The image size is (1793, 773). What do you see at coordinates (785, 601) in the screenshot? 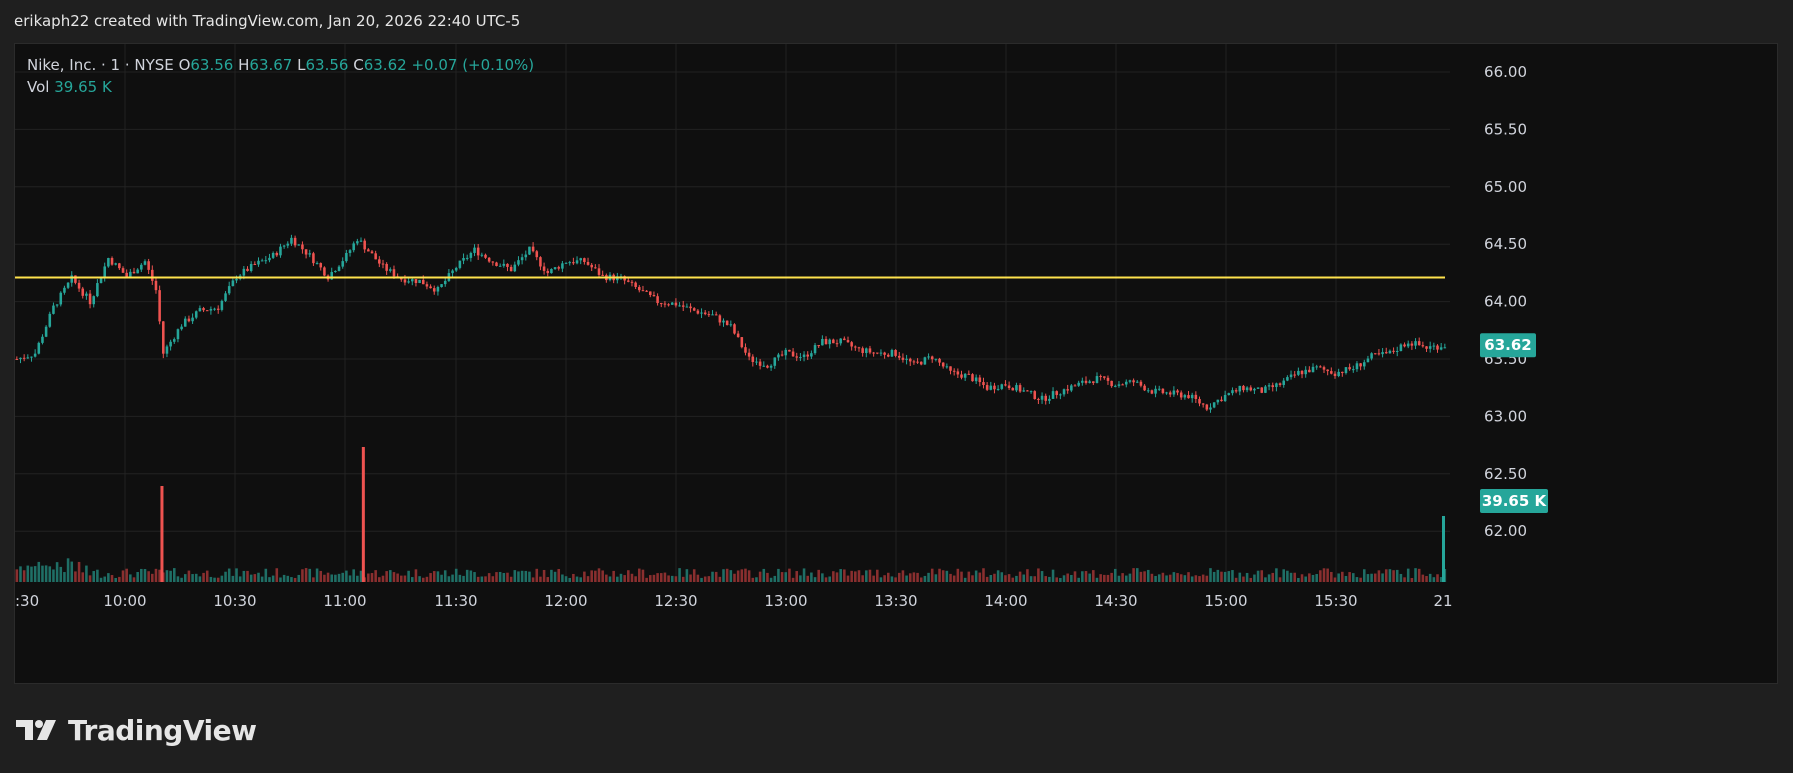
I see `x-tick-label: 13:00` at bounding box center [785, 601].